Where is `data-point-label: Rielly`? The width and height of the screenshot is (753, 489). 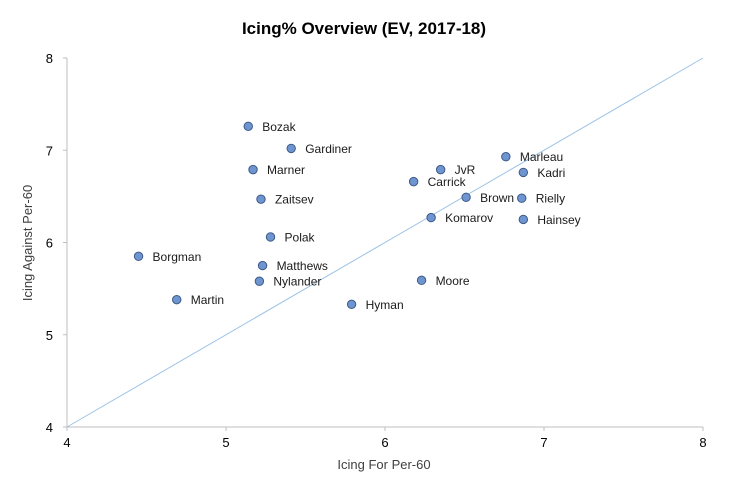
data-point-label: Rielly is located at coordinates (550, 199).